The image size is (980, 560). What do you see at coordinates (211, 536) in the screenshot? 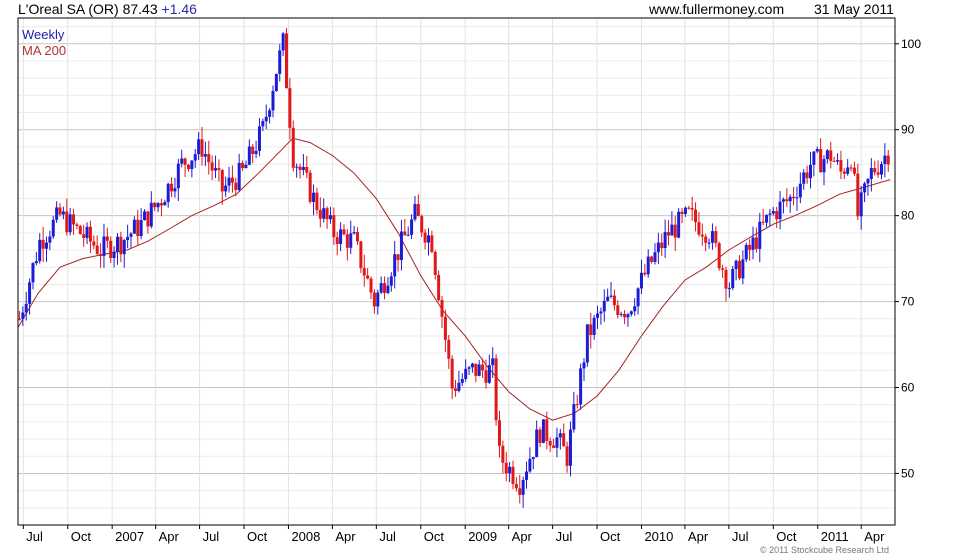
I see `x-tick-label: Jul` at bounding box center [211, 536].